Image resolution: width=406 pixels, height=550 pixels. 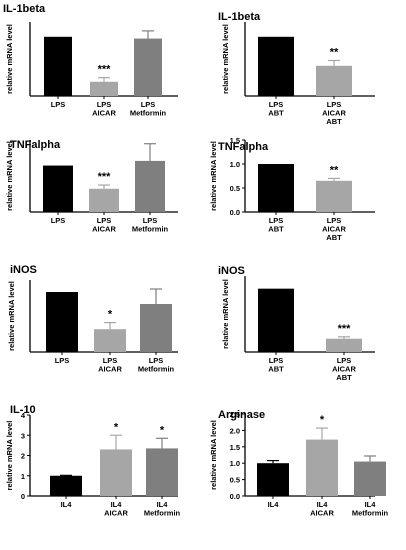 I want to click on y-tick-label: 1, so click(x=23, y=476).